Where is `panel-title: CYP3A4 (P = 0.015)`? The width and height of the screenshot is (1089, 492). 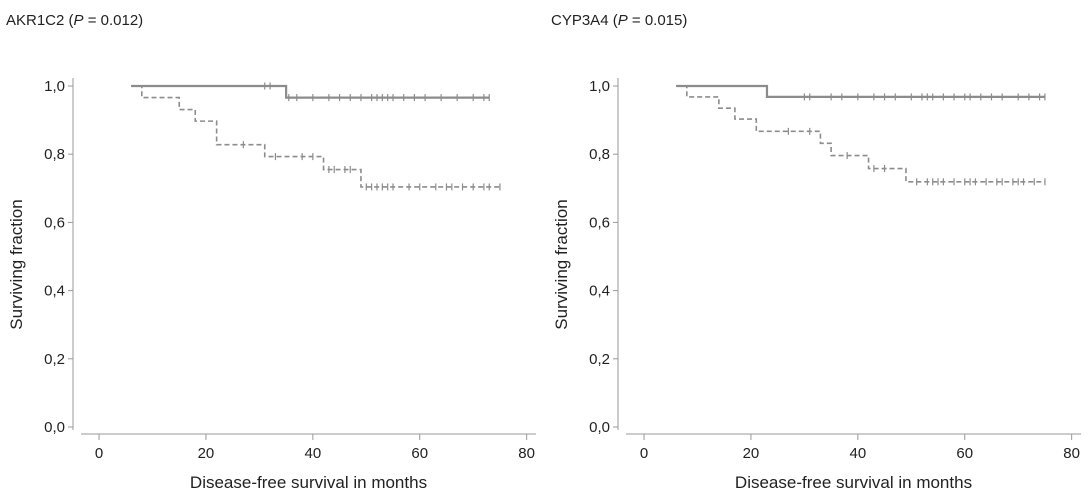
panel-title: CYP3A4 (P = 0.015) is located at coordinates (619, 20).